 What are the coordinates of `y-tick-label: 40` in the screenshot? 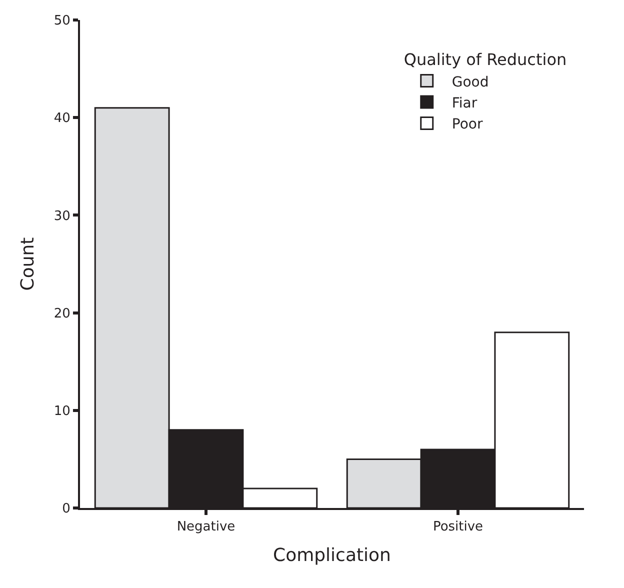 It's located at (62, 118).